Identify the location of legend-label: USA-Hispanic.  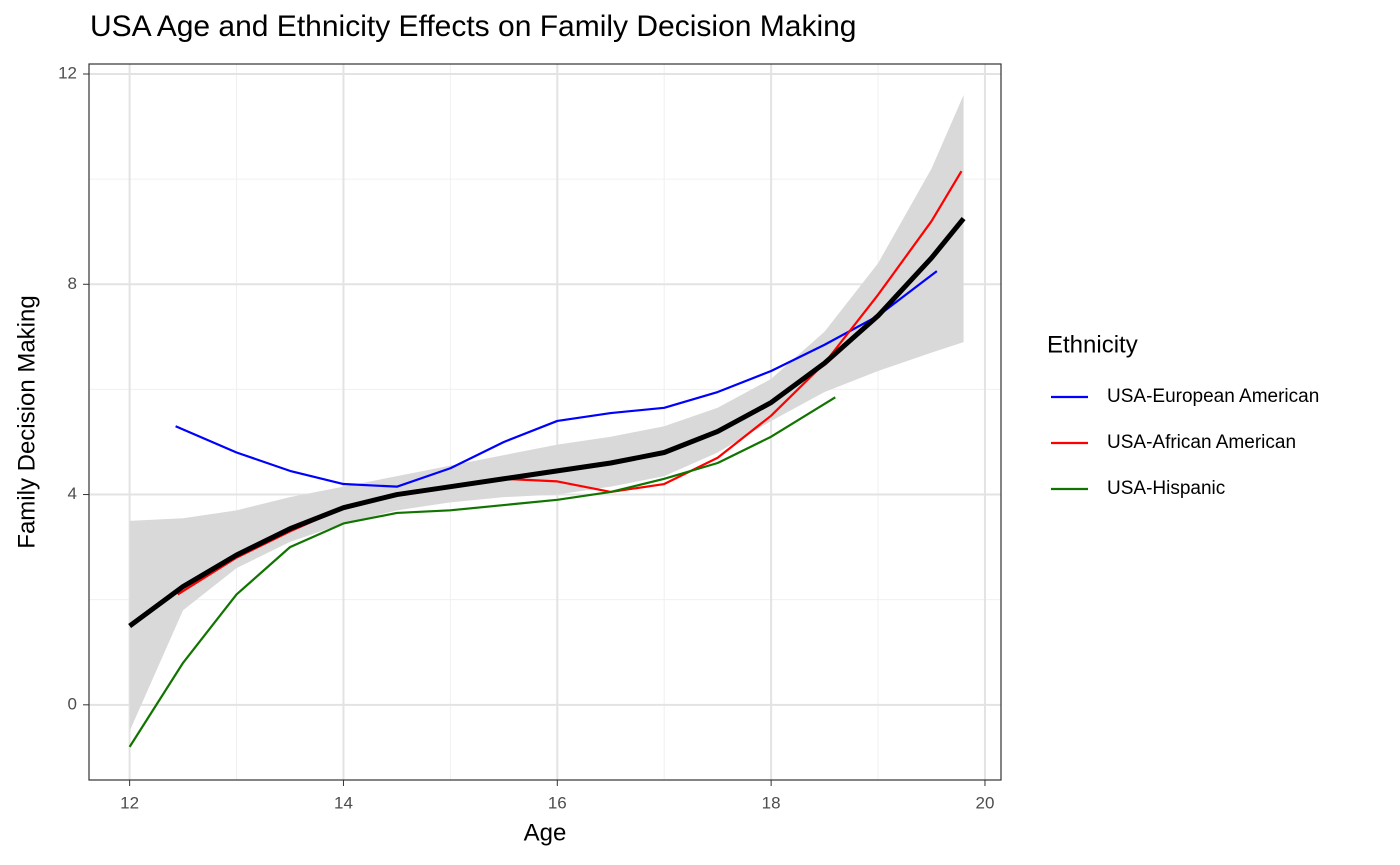
(1166, 488).